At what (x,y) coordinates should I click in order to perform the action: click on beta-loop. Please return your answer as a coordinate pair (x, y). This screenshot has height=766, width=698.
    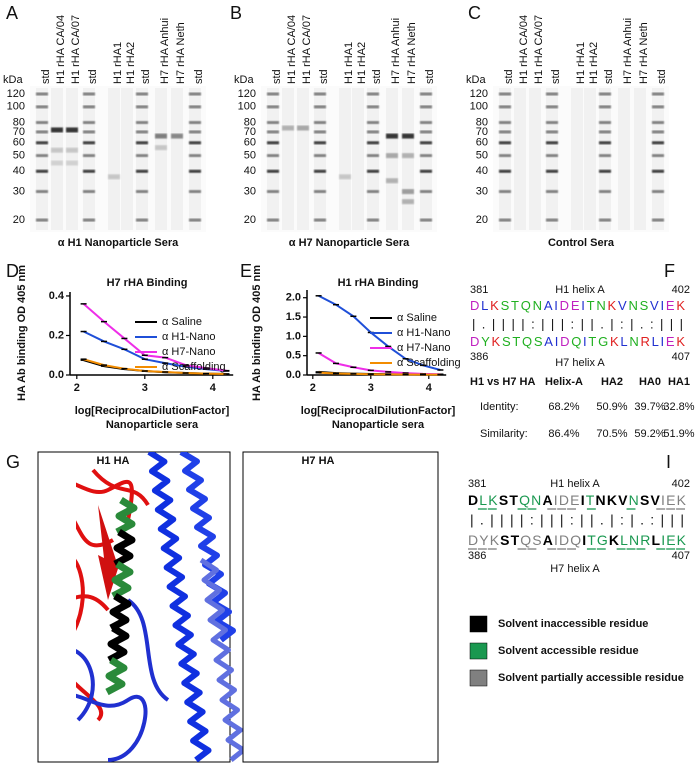
    Looking at the image, I should click on (93, 603).